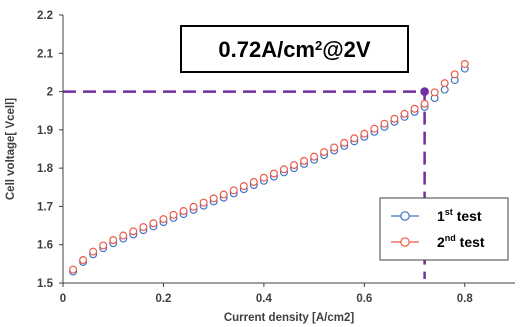 The height and width of the screenshot is (327, 526). Describe the element at coordinates (289, 318) in the screenshot. I see `x-axis-label: Current density [A/cm2]` at that location.